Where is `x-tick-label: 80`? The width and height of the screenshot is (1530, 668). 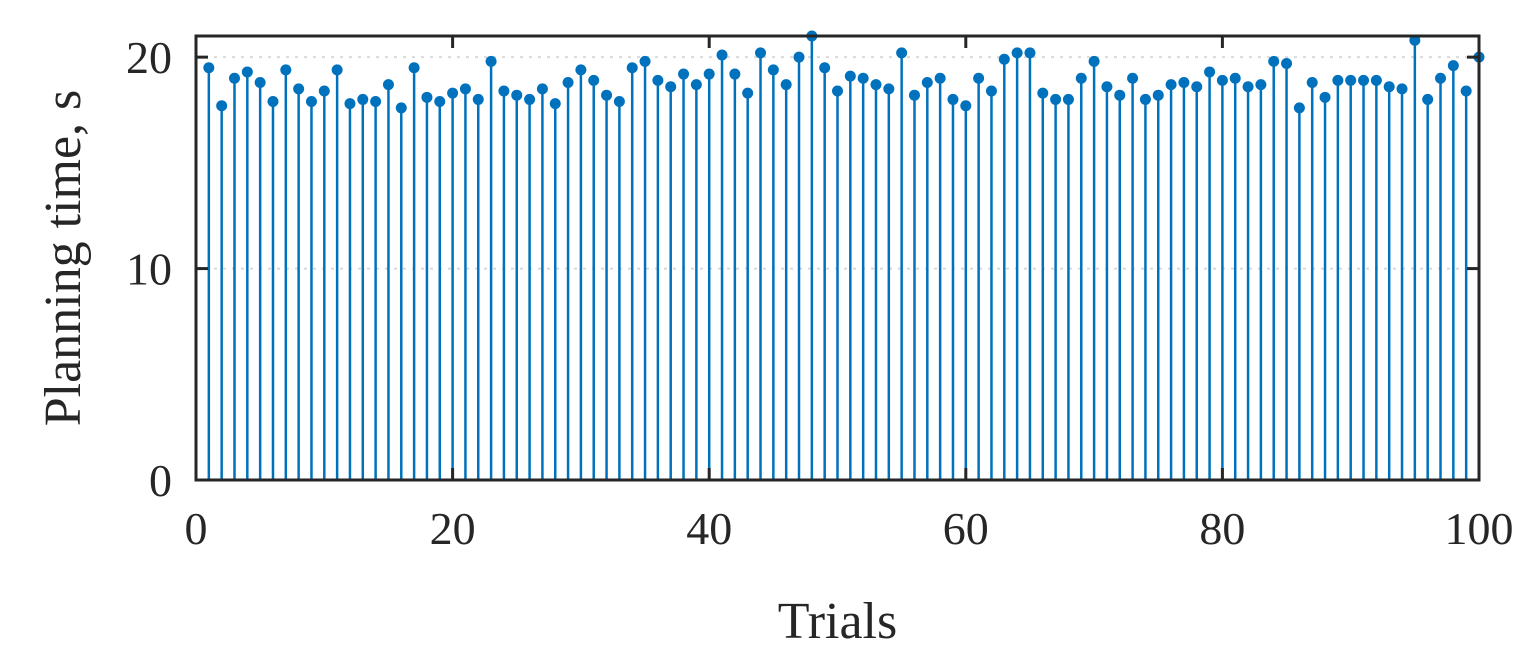 x-tick-label: 80 is located at coordinates (1222, 528).